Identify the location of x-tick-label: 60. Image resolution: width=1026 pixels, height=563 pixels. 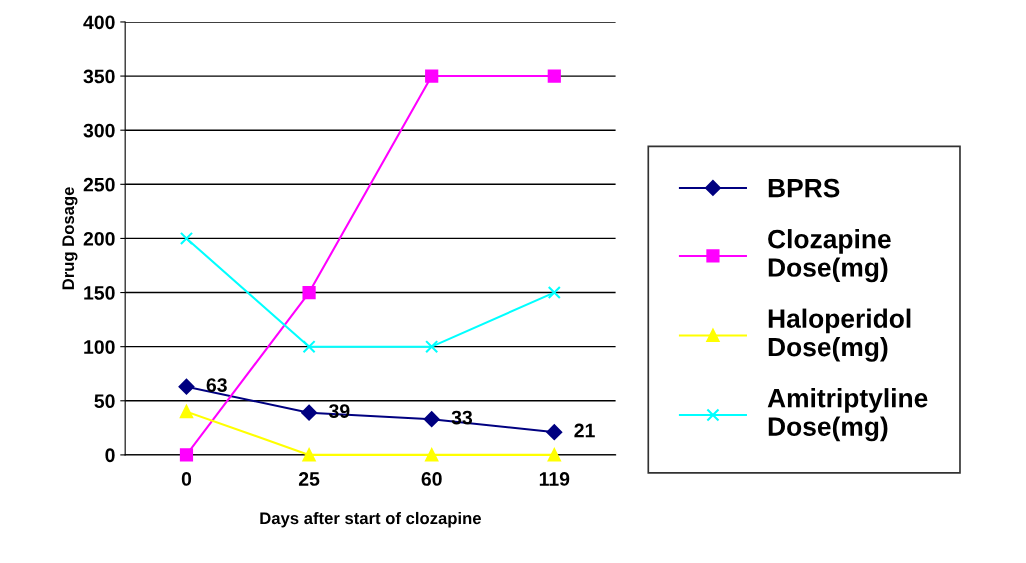
(431, 479).